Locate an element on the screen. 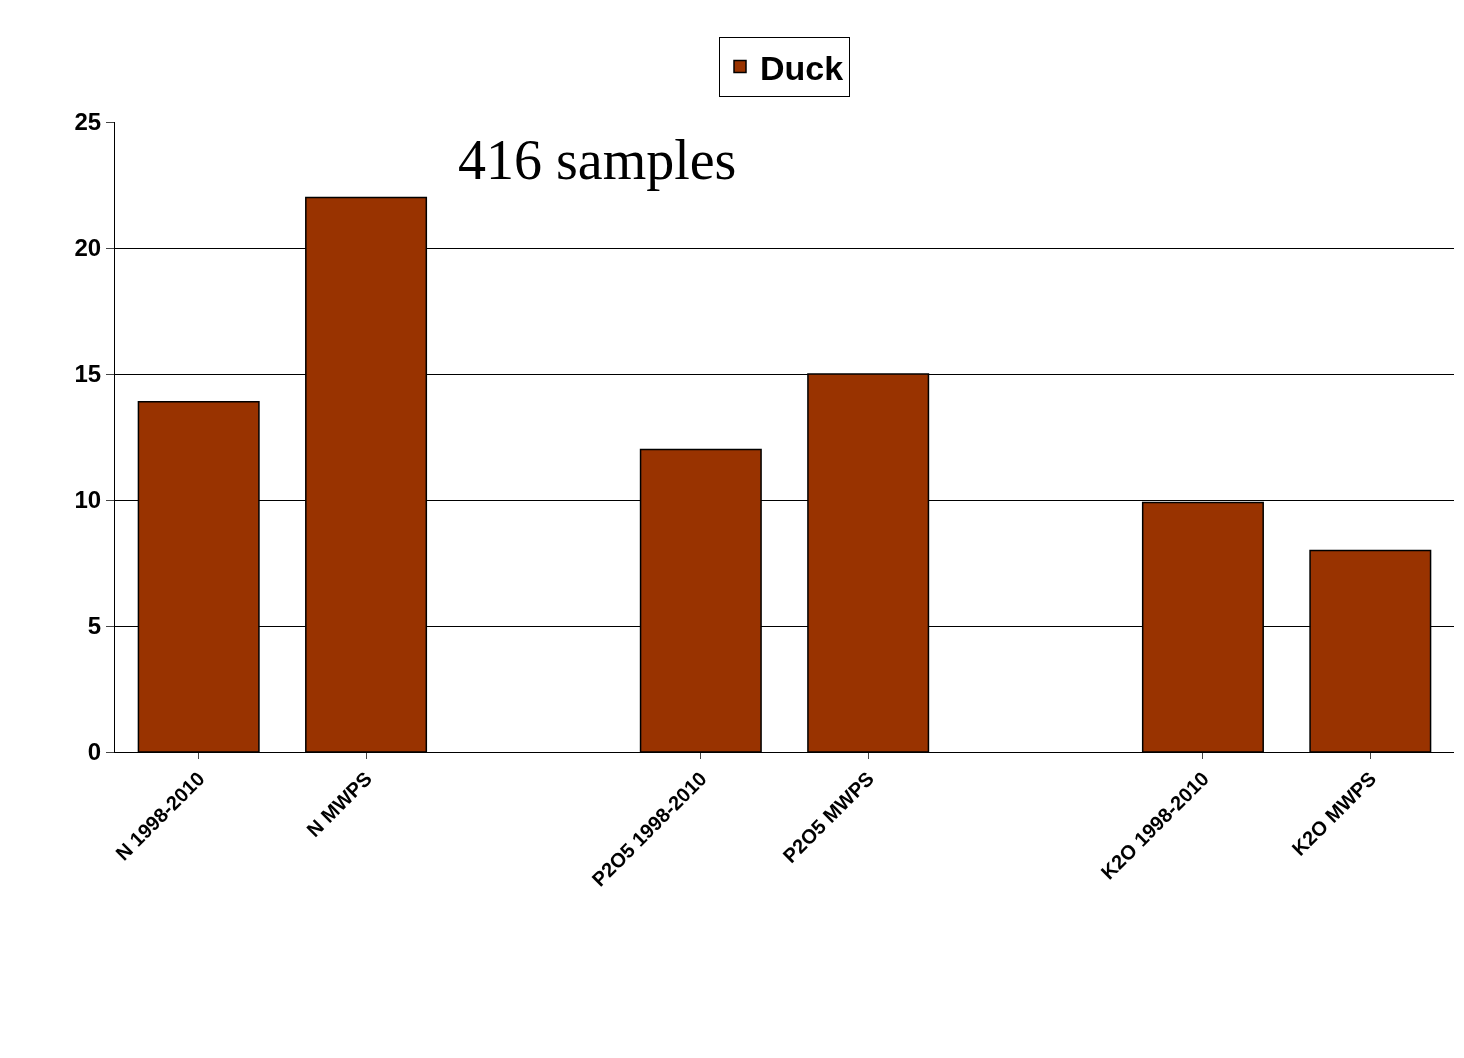 The height and width of the screenshot is (1058, 1464). y-tick-label: 15 is located at coordinates (88, 374).